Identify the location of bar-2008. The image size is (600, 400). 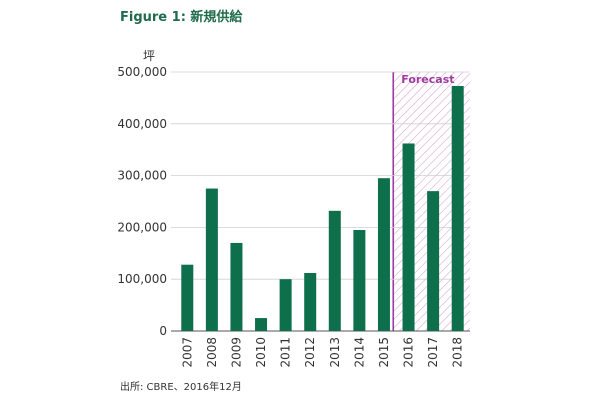
(211, 259).